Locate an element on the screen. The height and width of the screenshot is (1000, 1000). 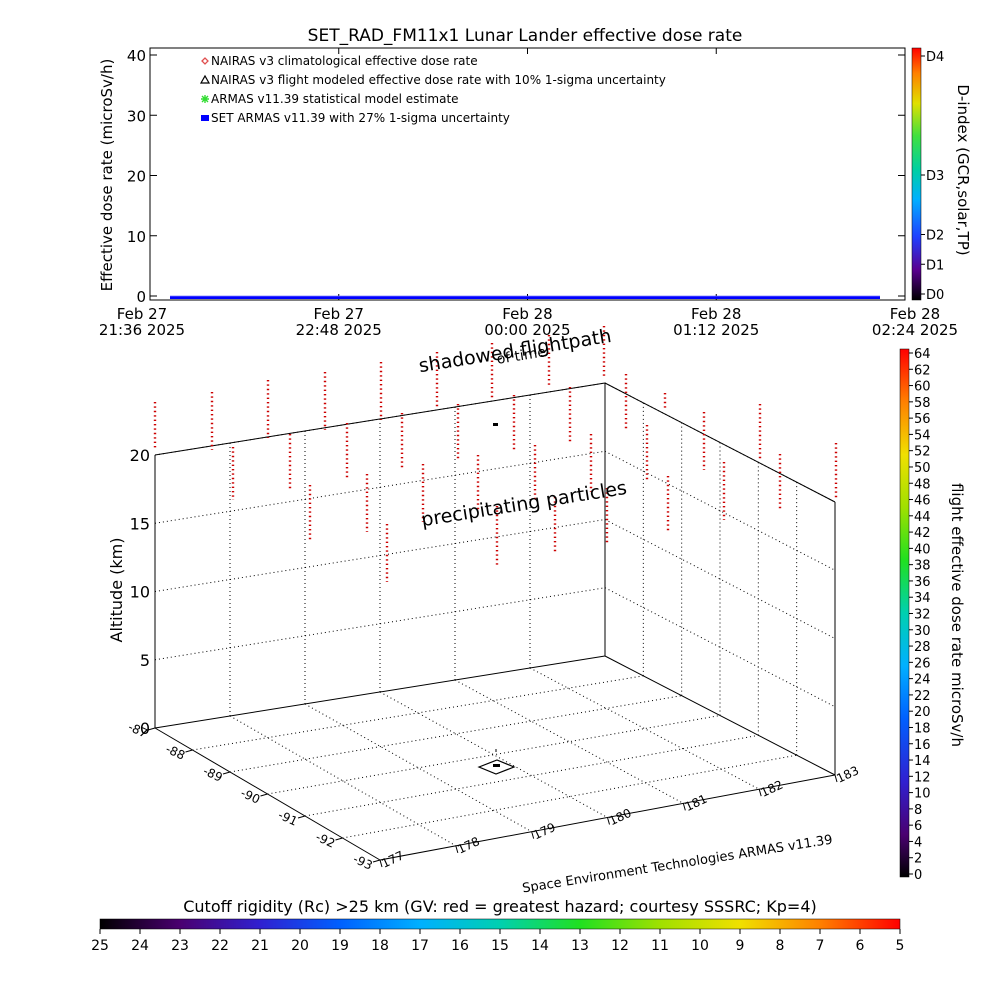
top-y-tick-label: 40 is located at coordinates (136, 56).